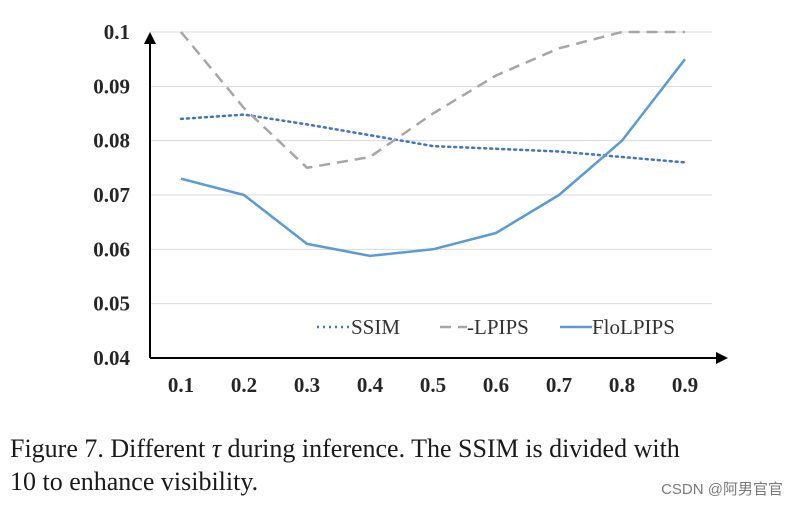  I want to click on y-axis-arrow, so click(150, 38).